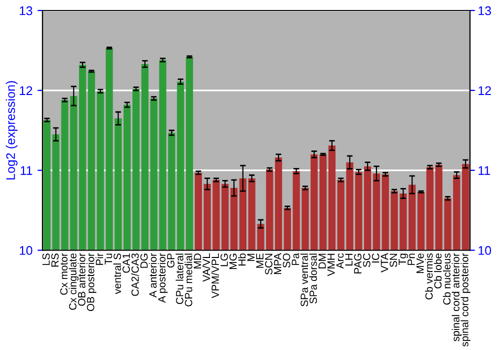 This screenshot has width=500, height=350. Describe the element at coordinates (163, 278) in the screenshot. I see `x-tick-label: A posterior` at that location.